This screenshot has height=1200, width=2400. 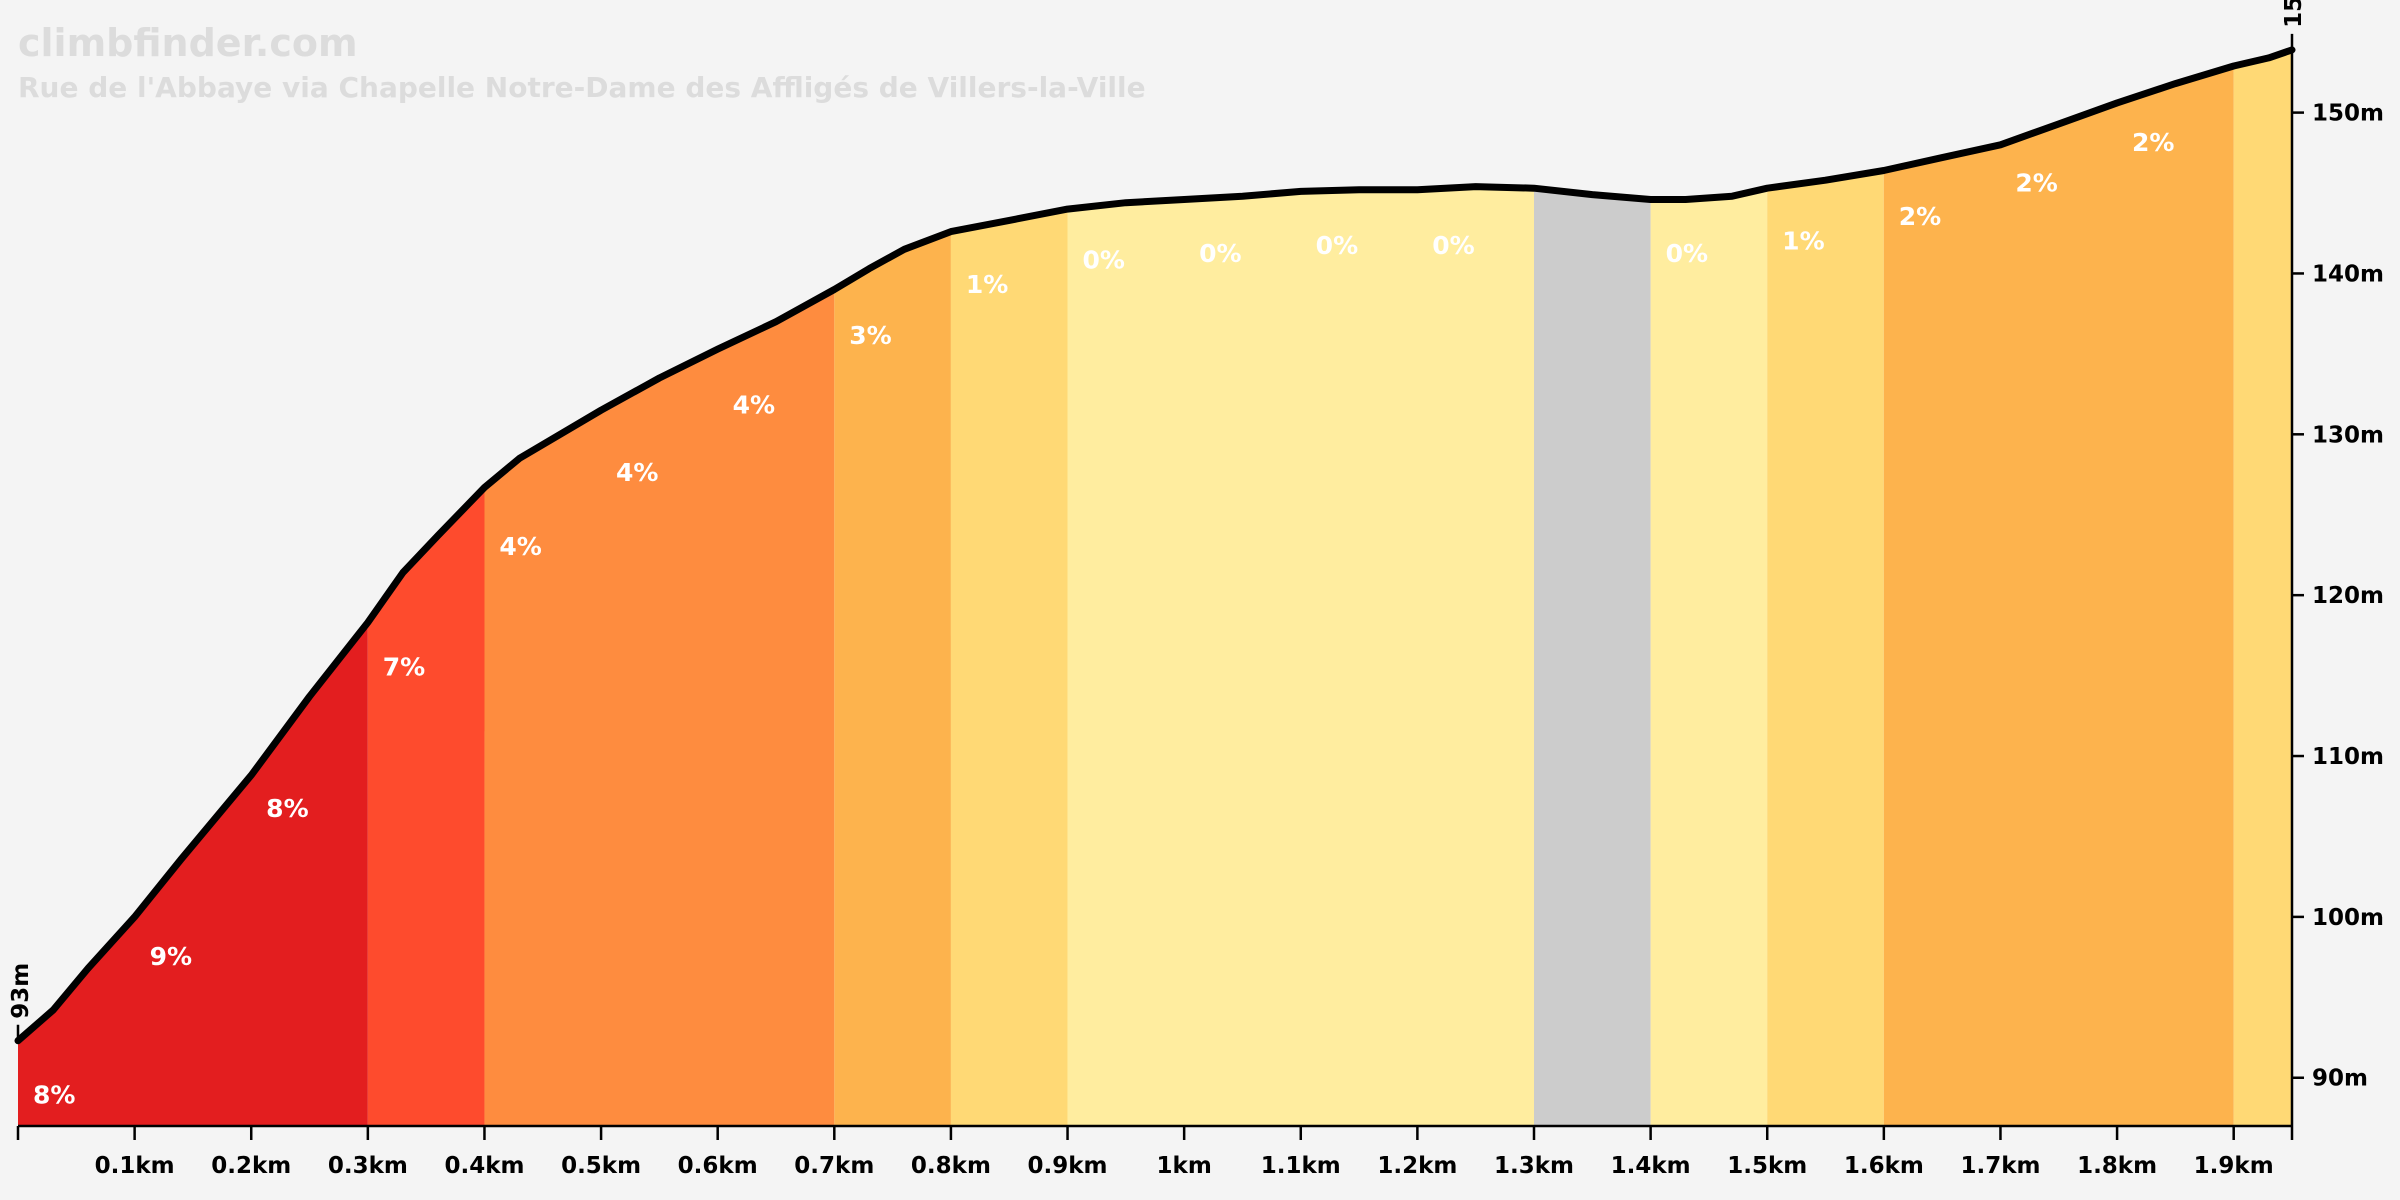 I want to click on gradient-label-12: 0%, so click(x=1337, y=245).